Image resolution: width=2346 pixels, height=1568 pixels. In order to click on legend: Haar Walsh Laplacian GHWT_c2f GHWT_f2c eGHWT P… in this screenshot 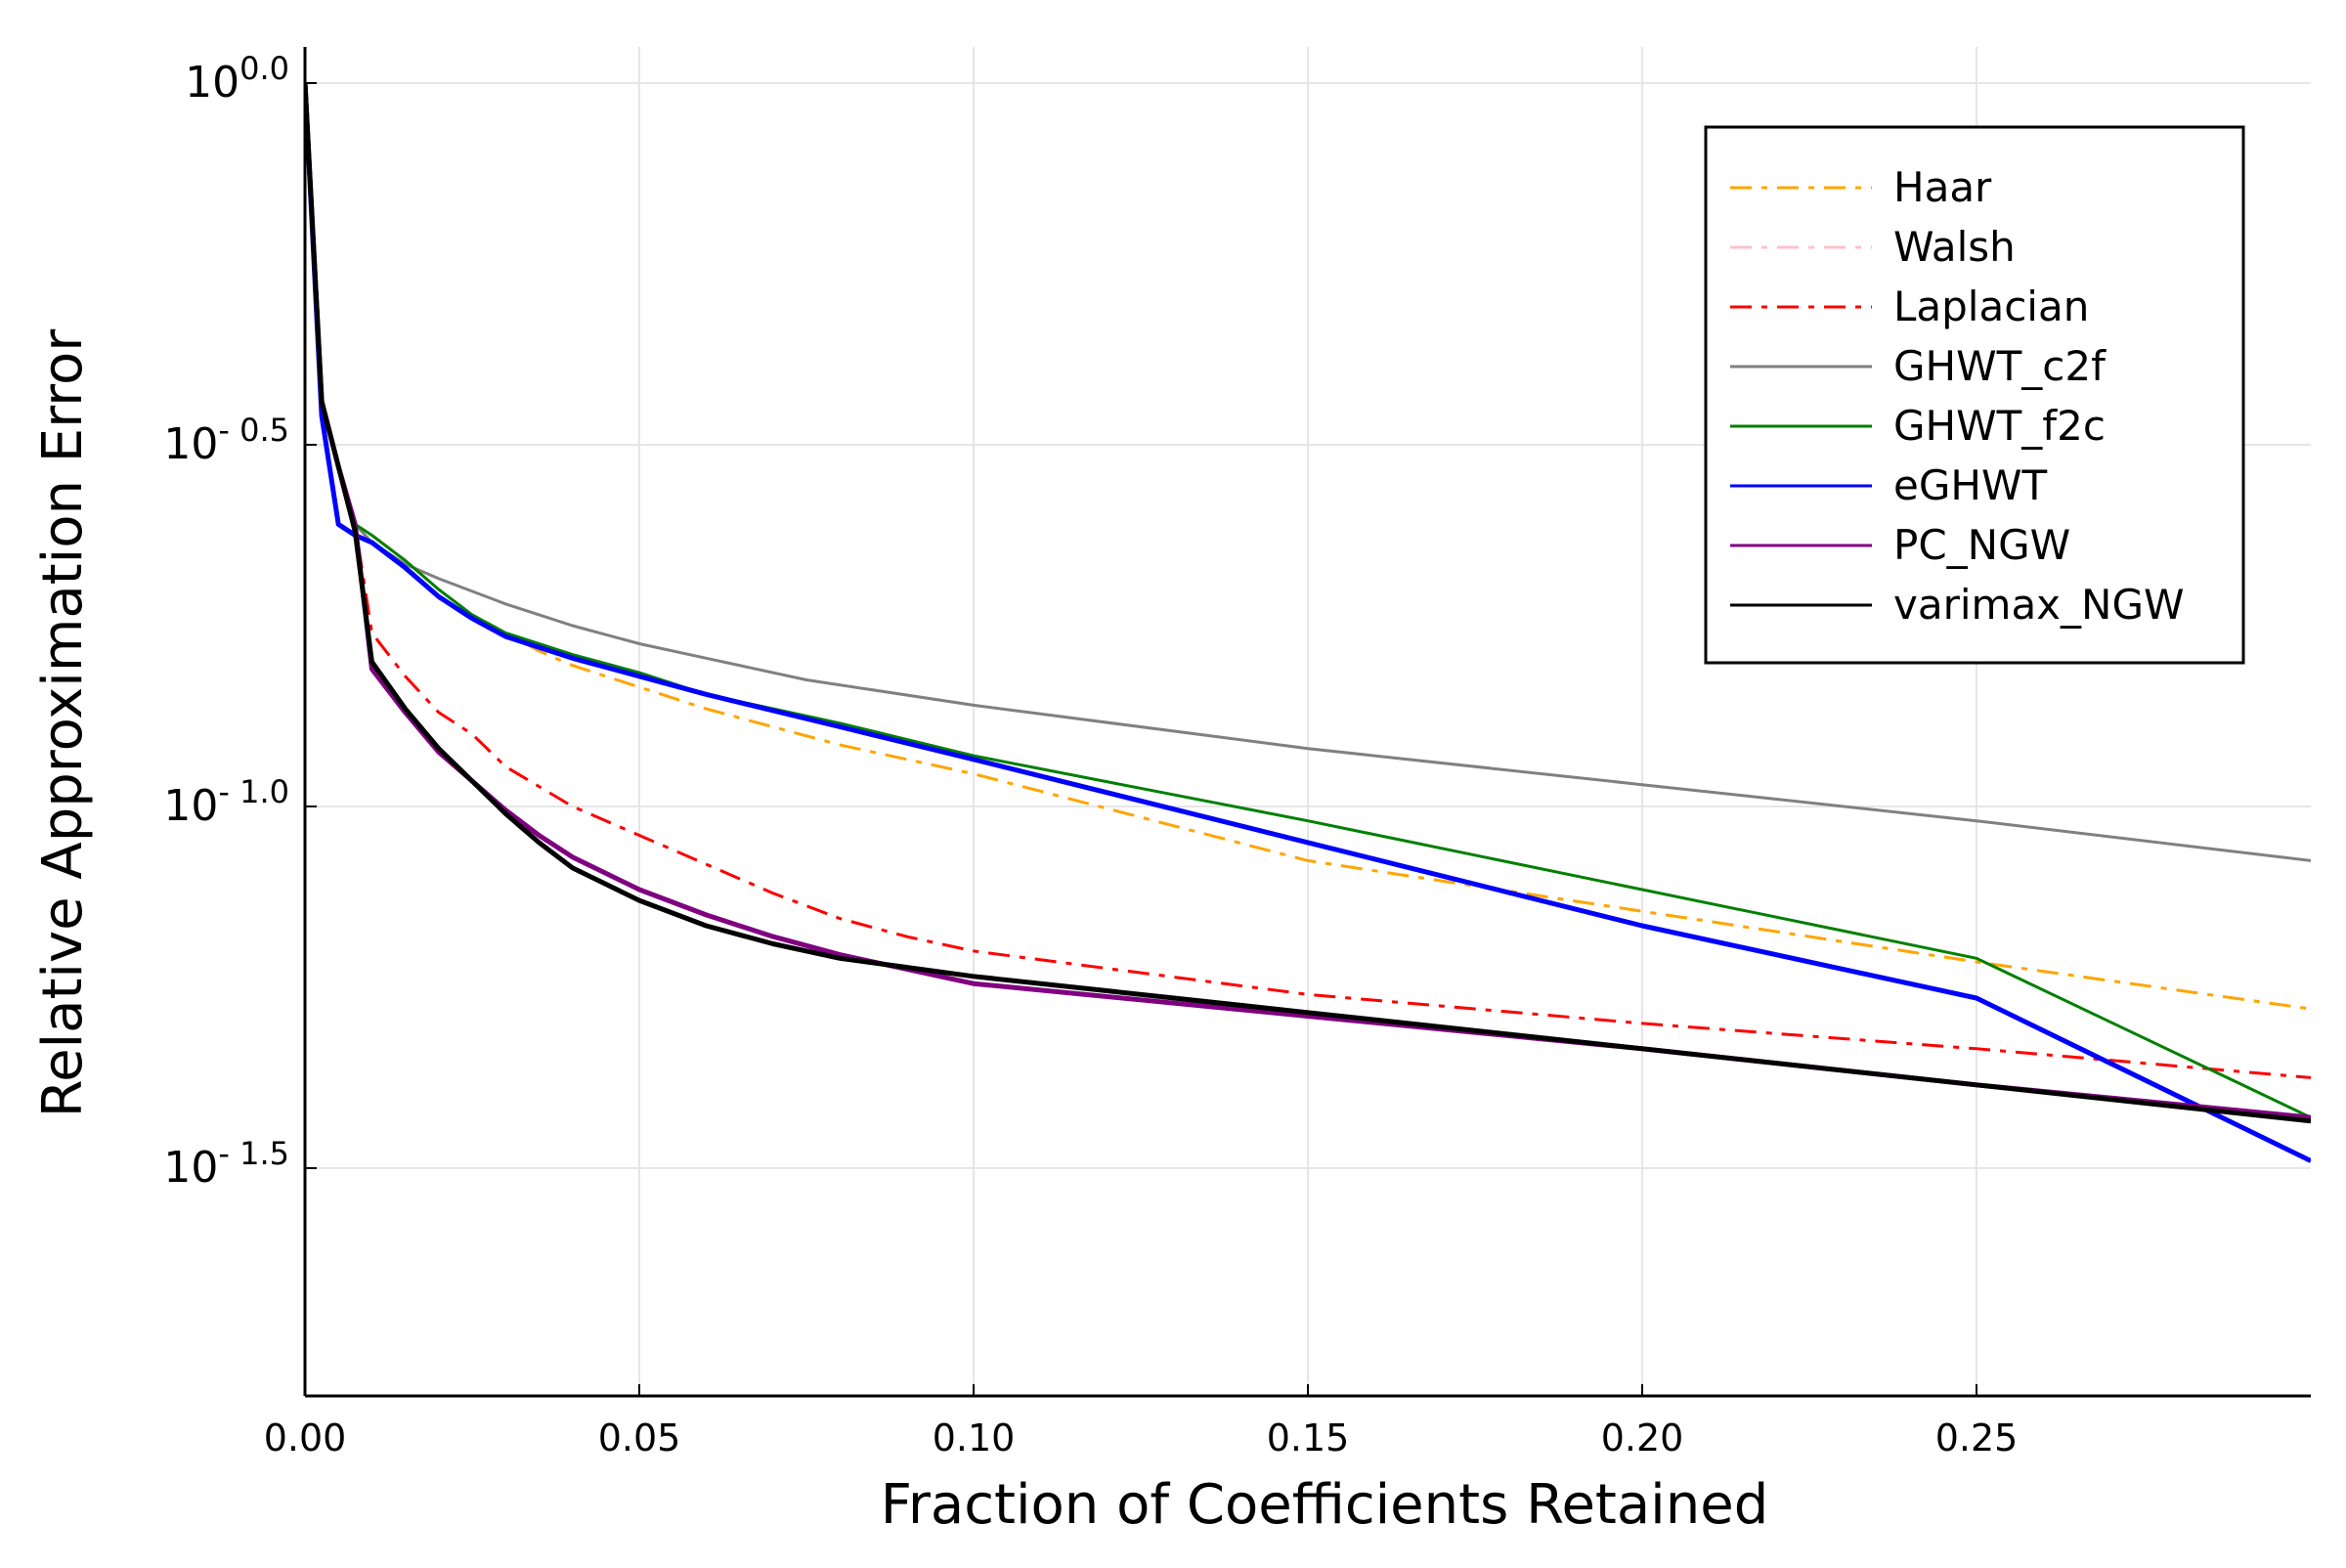, I will do `click(1975, 395)`.